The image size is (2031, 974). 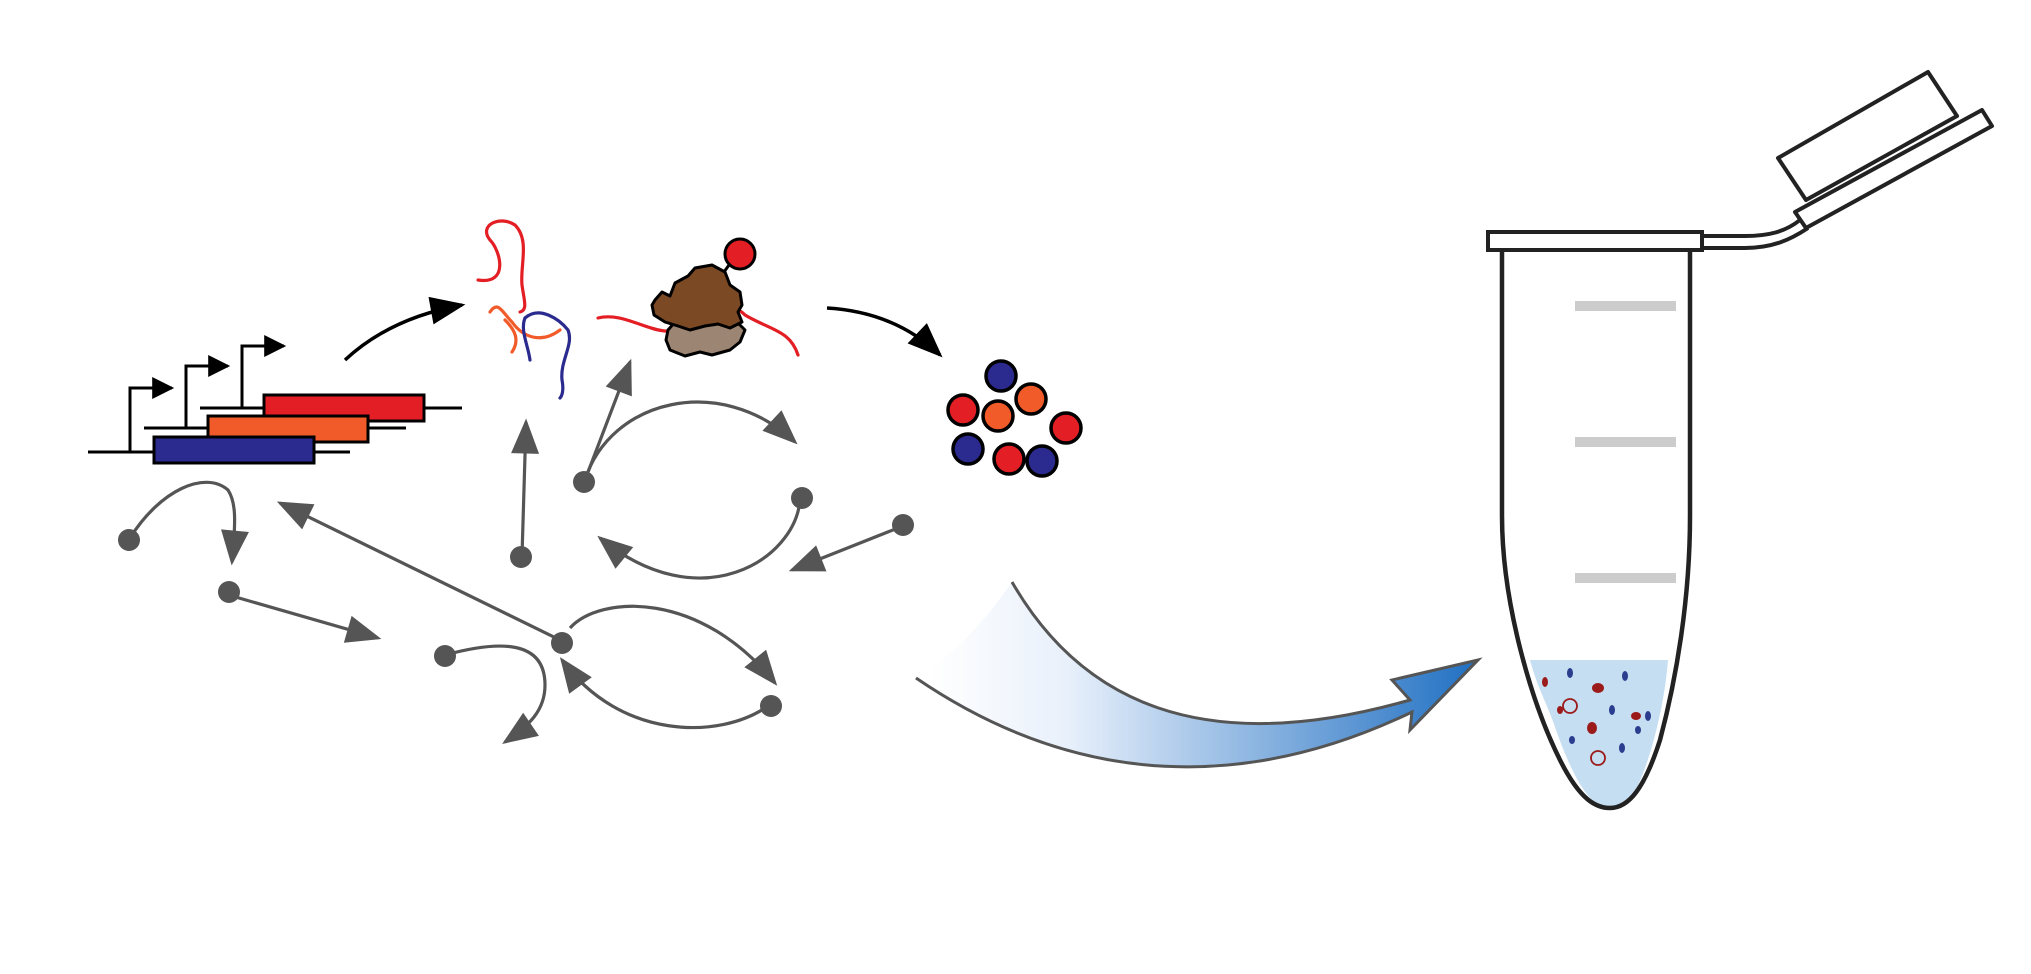 I want to click on mrna-strands-icon, so click(x=523, y=309).